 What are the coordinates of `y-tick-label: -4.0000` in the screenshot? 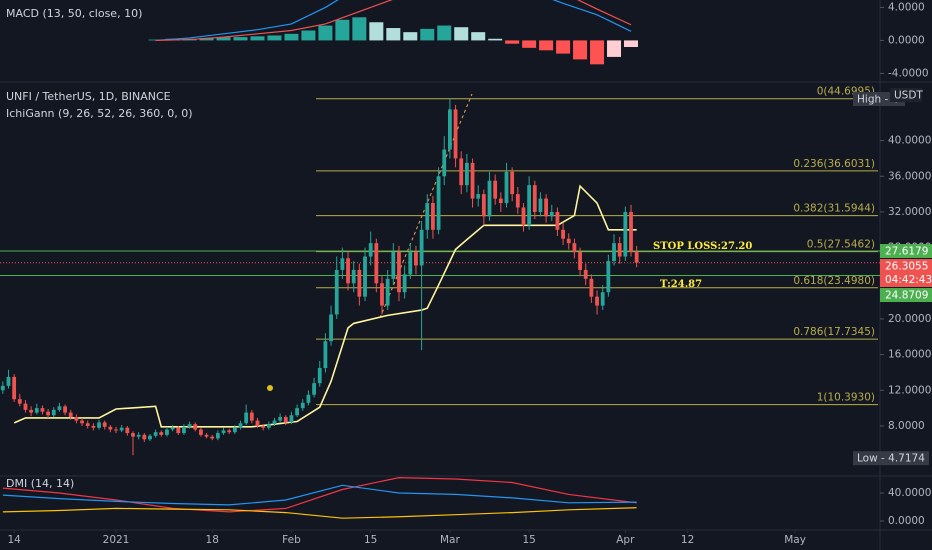 It's located at (908, 73).